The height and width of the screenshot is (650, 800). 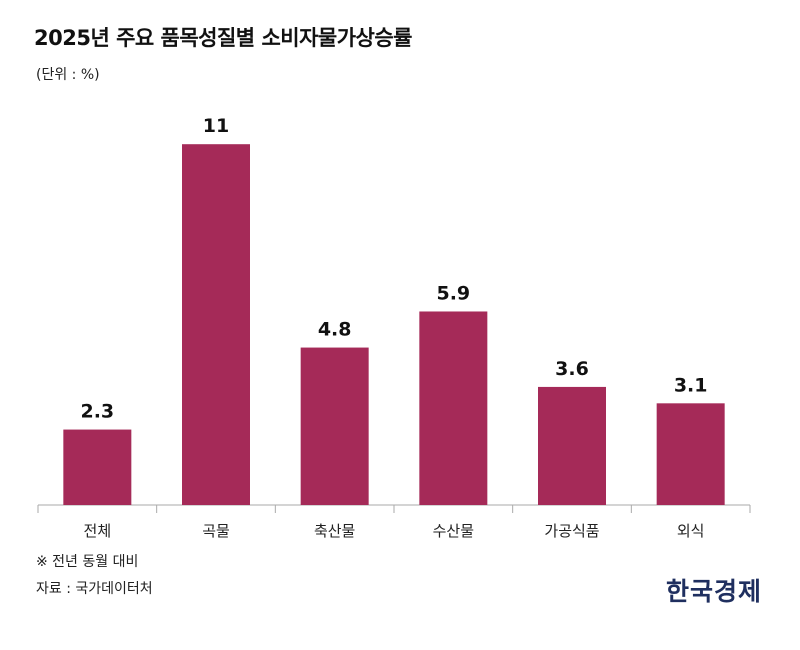 What do you see at coordinates (713, 591) in the screenshot?
I see `publisher-logo: 한국경제` at bounding box center [713, 591].